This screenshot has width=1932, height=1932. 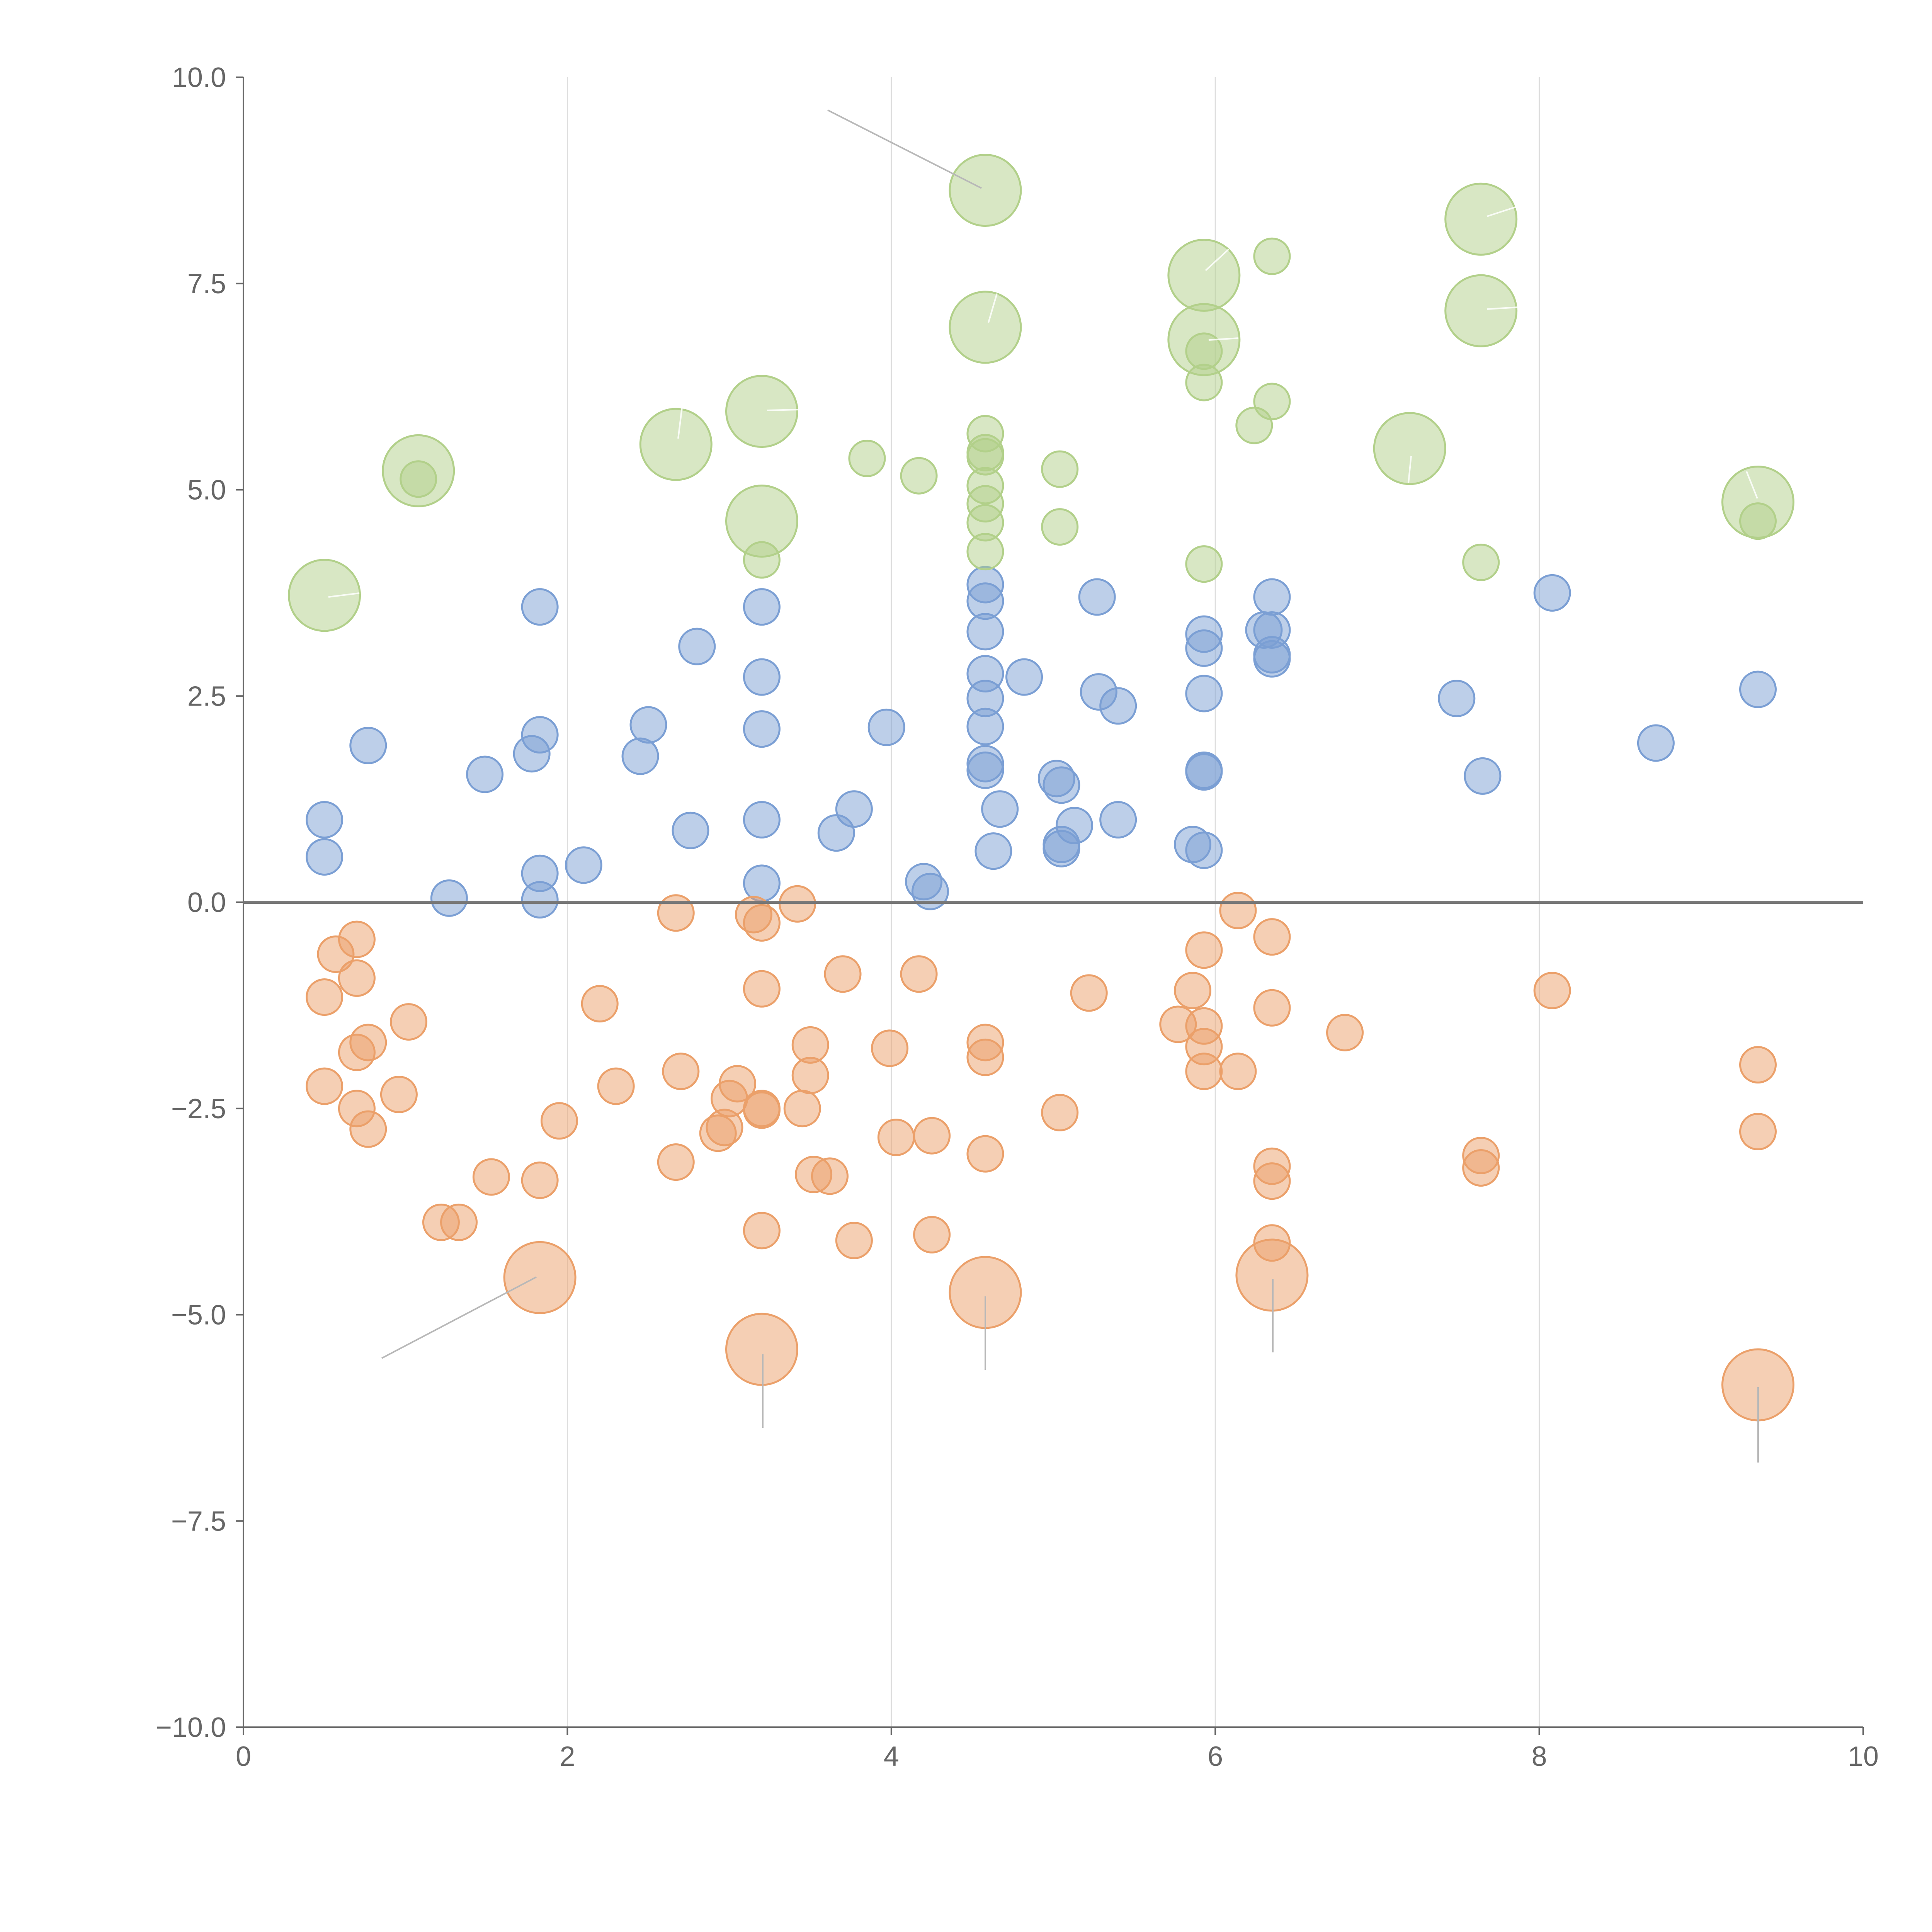 What do you see at coordinates (198, 1109) in the screenshot?
I see `y-tick-label: −2.5` at bounding box center [198, 1109].